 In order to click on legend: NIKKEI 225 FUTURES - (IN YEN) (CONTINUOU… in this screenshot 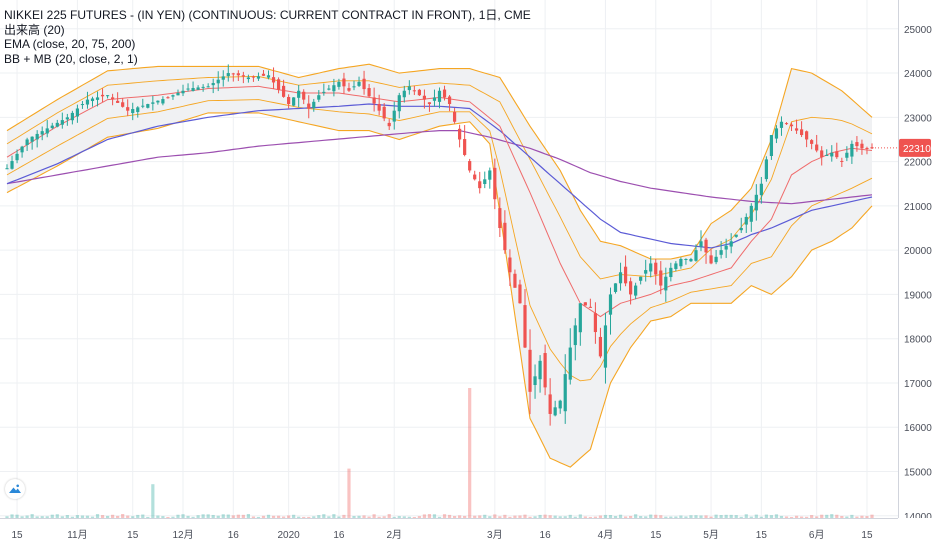, I will do `click(267, 37)`.